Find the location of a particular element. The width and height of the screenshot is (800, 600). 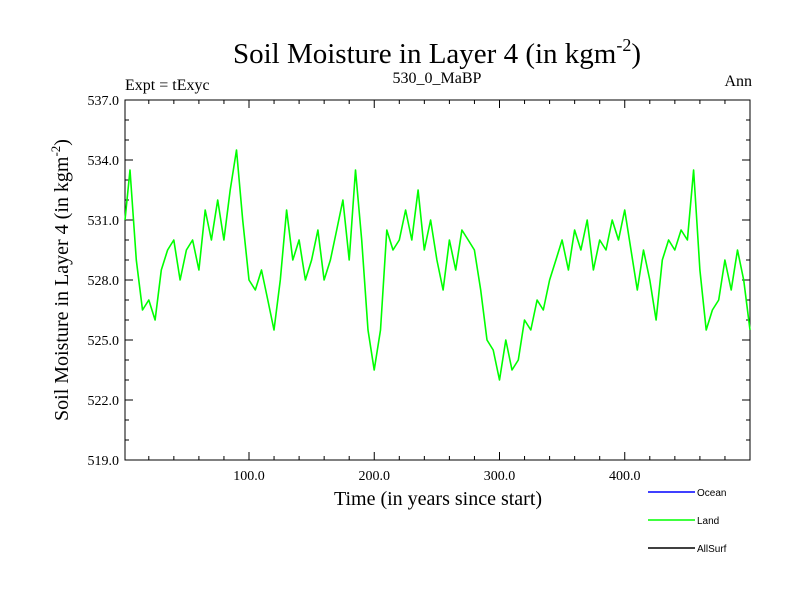

chart-title-superscript: -2 is located at coordinates (623, 45).